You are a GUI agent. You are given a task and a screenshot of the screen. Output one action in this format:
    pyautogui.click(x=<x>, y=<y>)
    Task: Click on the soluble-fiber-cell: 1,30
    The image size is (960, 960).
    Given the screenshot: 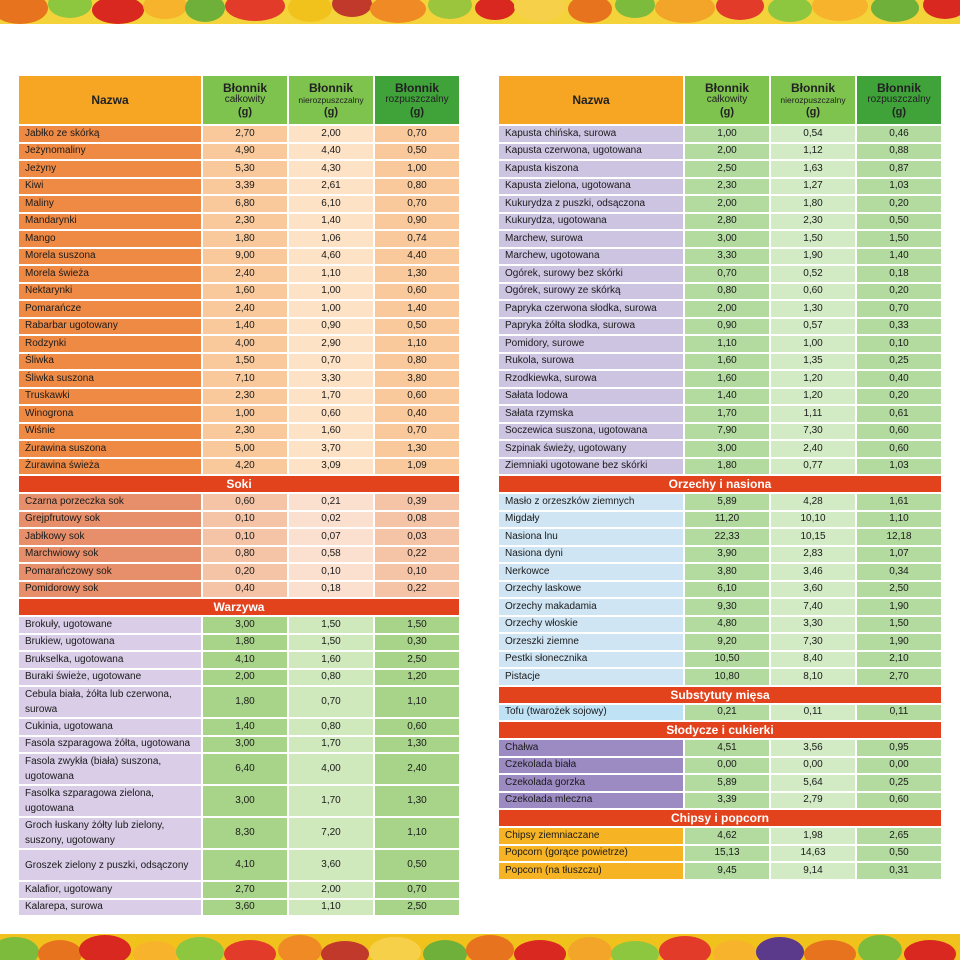 What is the action you would take?
    pyautogui.click(x=417, y=274)
    